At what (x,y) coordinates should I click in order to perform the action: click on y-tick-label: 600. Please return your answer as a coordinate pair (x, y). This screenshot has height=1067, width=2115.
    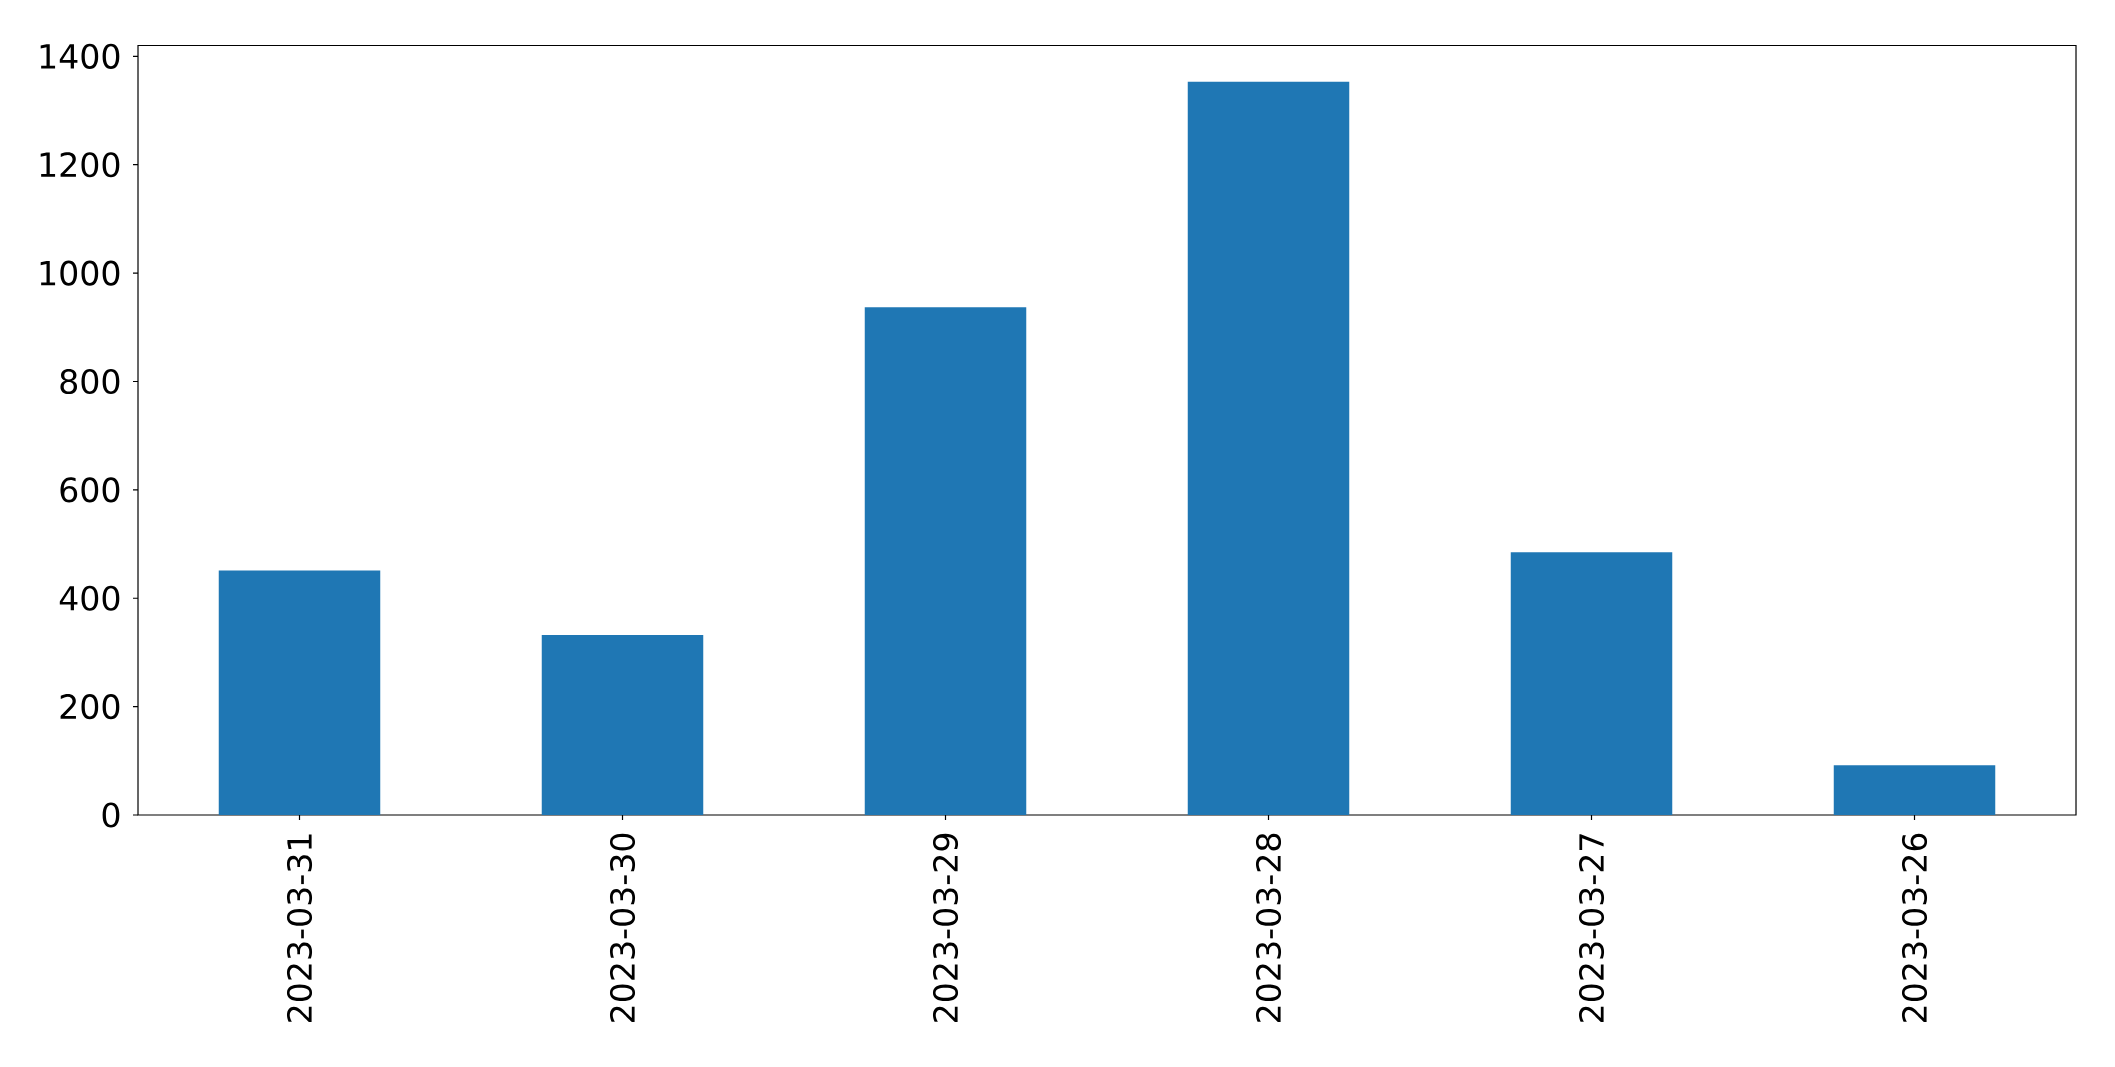
    Looking at the image, I should click on (90, 490).